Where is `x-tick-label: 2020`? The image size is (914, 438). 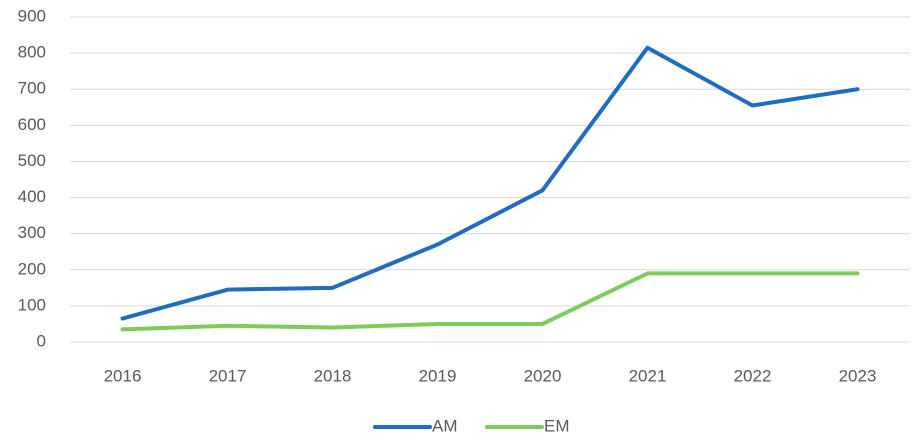 x-tick-label: 2020 is located at coordinates (543, 375).